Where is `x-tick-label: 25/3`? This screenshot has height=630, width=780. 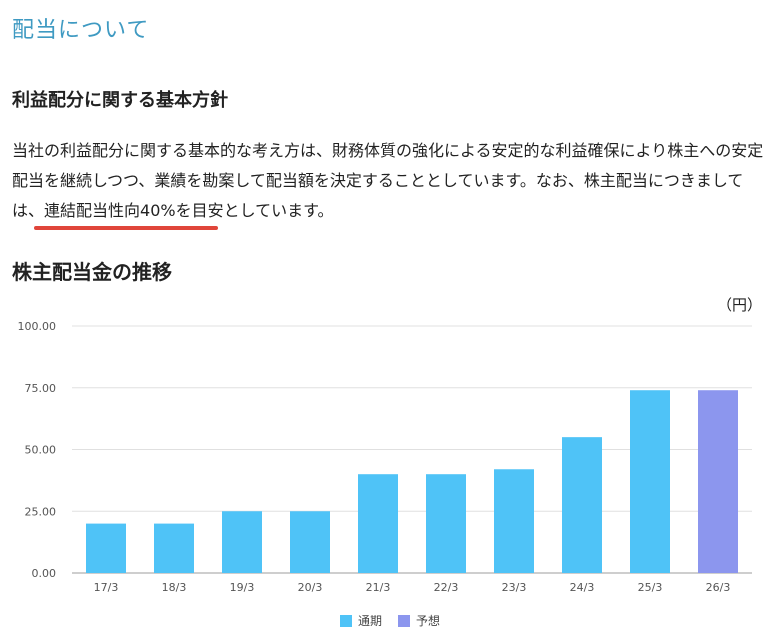
x-tick-label: 25/3 is located at coordinates (650, 587).